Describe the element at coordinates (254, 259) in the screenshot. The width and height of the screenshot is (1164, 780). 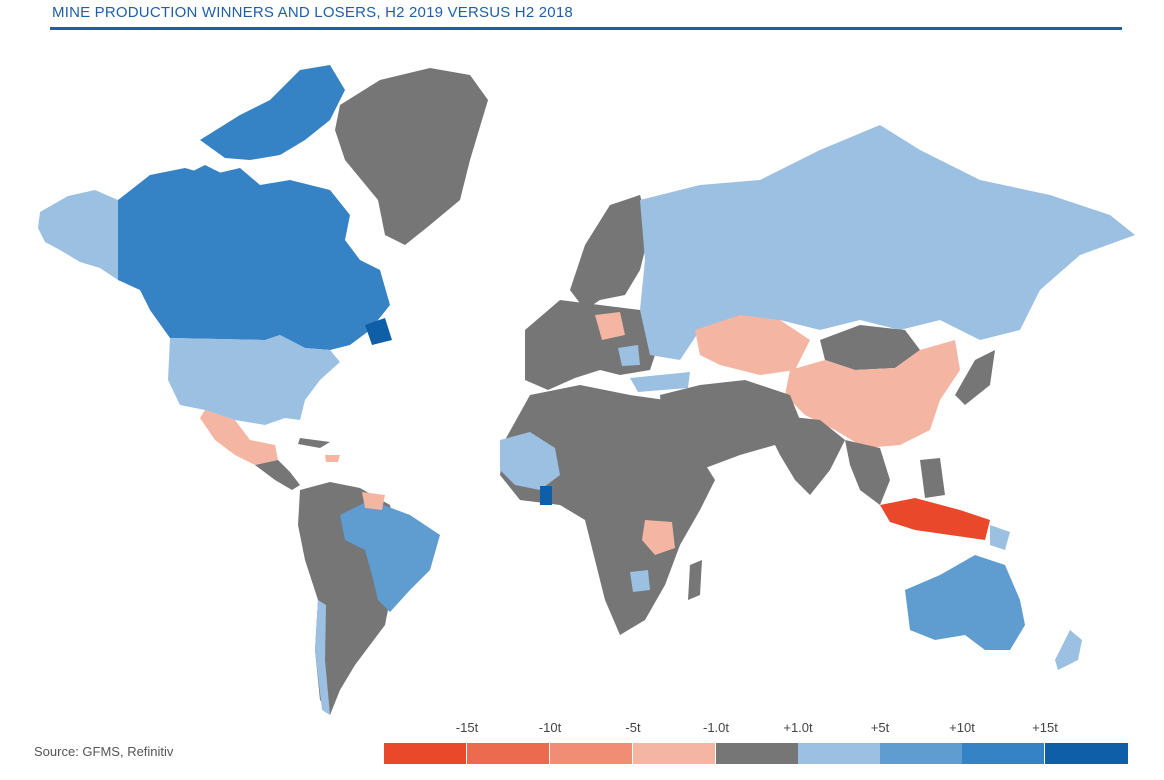
I see `region-canada` at that location.